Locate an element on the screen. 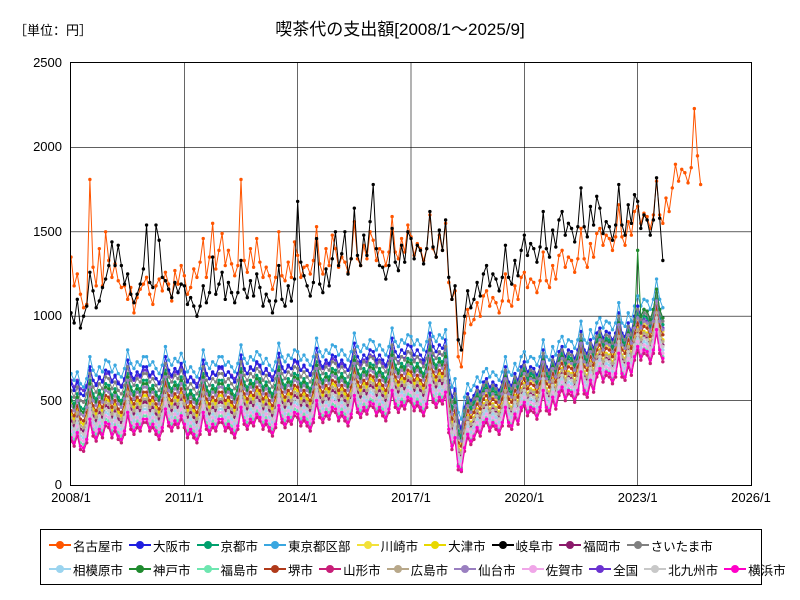  legend-item: 神戸市 is located at coordinates (160, 569).